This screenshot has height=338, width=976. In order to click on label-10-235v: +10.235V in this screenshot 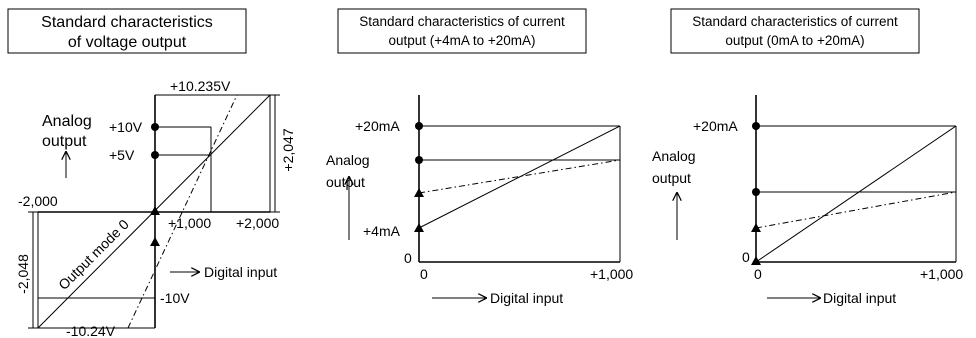, I will do `click(200, 86)`.